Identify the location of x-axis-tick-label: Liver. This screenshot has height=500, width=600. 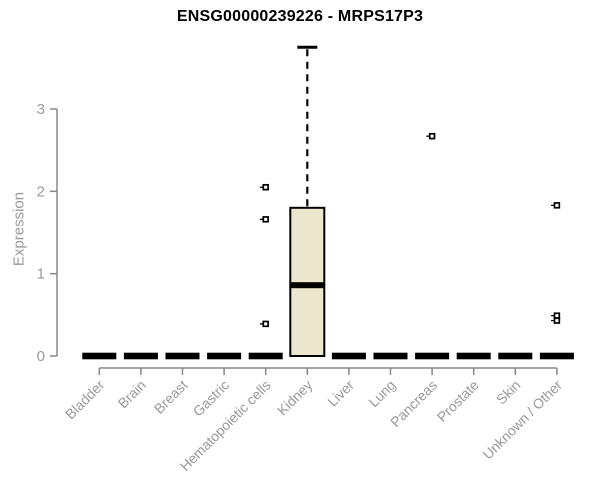
(340, 393).